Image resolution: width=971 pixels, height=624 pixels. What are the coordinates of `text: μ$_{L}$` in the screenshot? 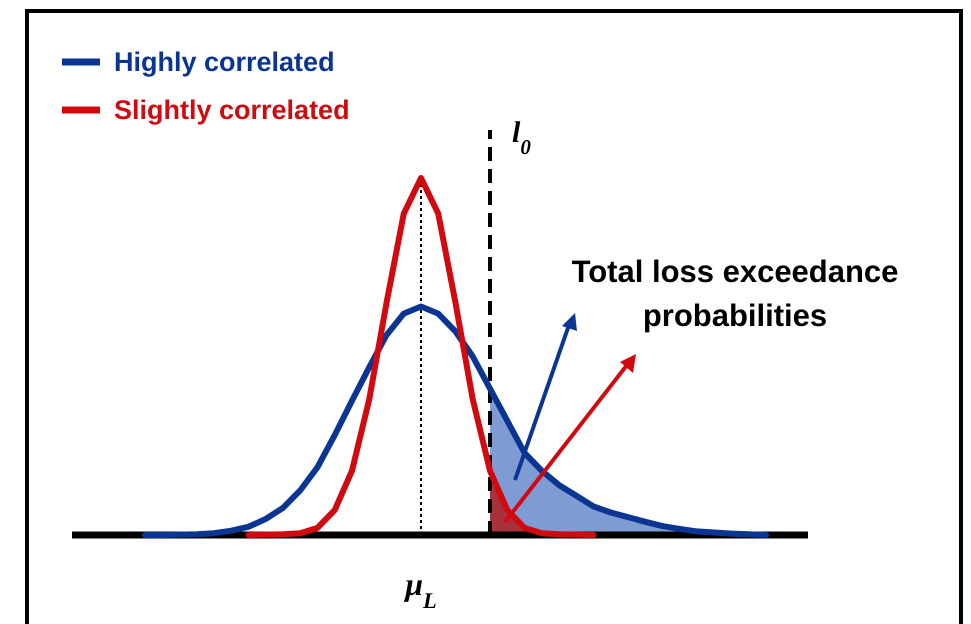 It's located at (420, 589).